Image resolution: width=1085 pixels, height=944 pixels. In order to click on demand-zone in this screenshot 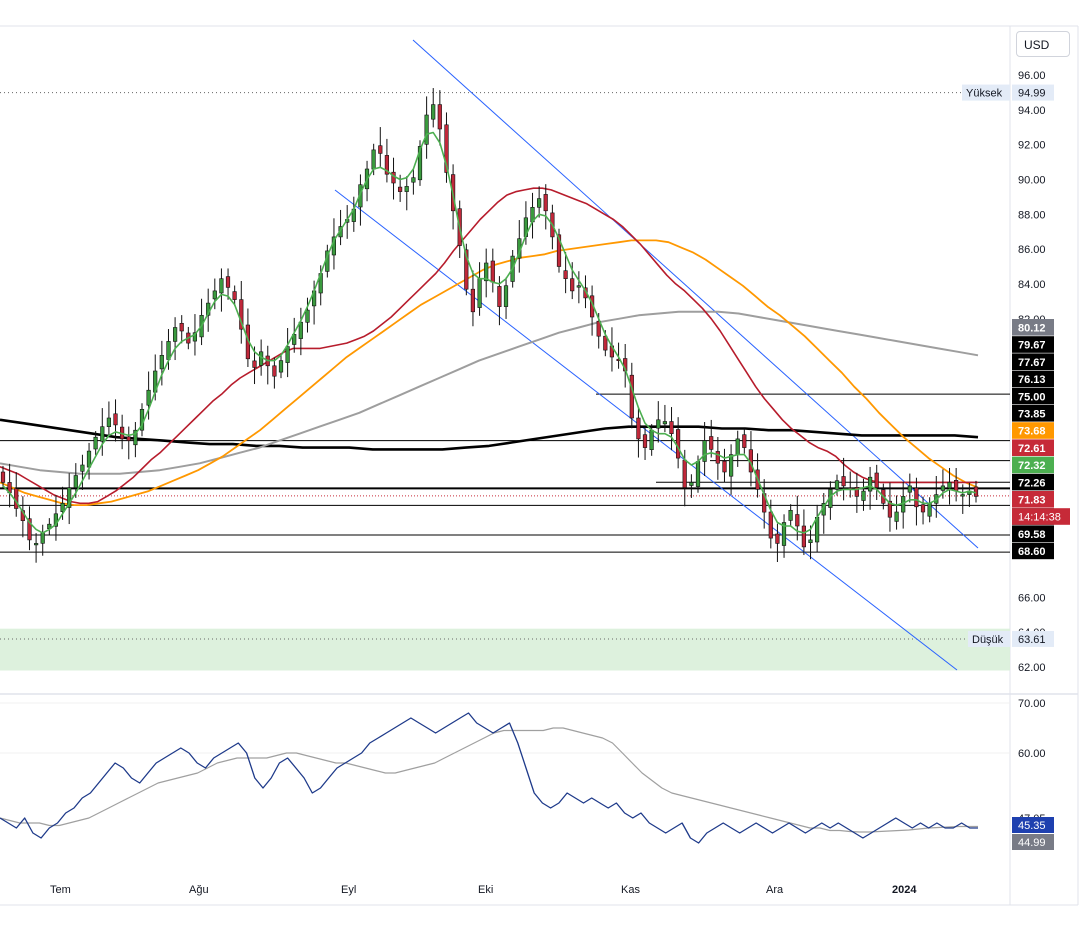, I will do `click(505, 649)`.